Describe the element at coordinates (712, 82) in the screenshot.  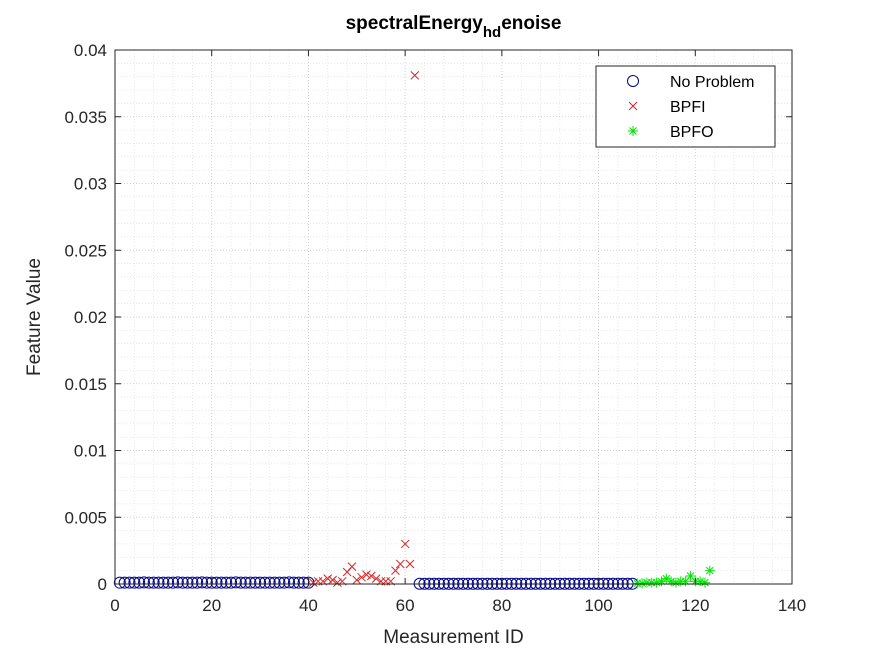
I see `legend-label-no-problem: No Problem` at that location.